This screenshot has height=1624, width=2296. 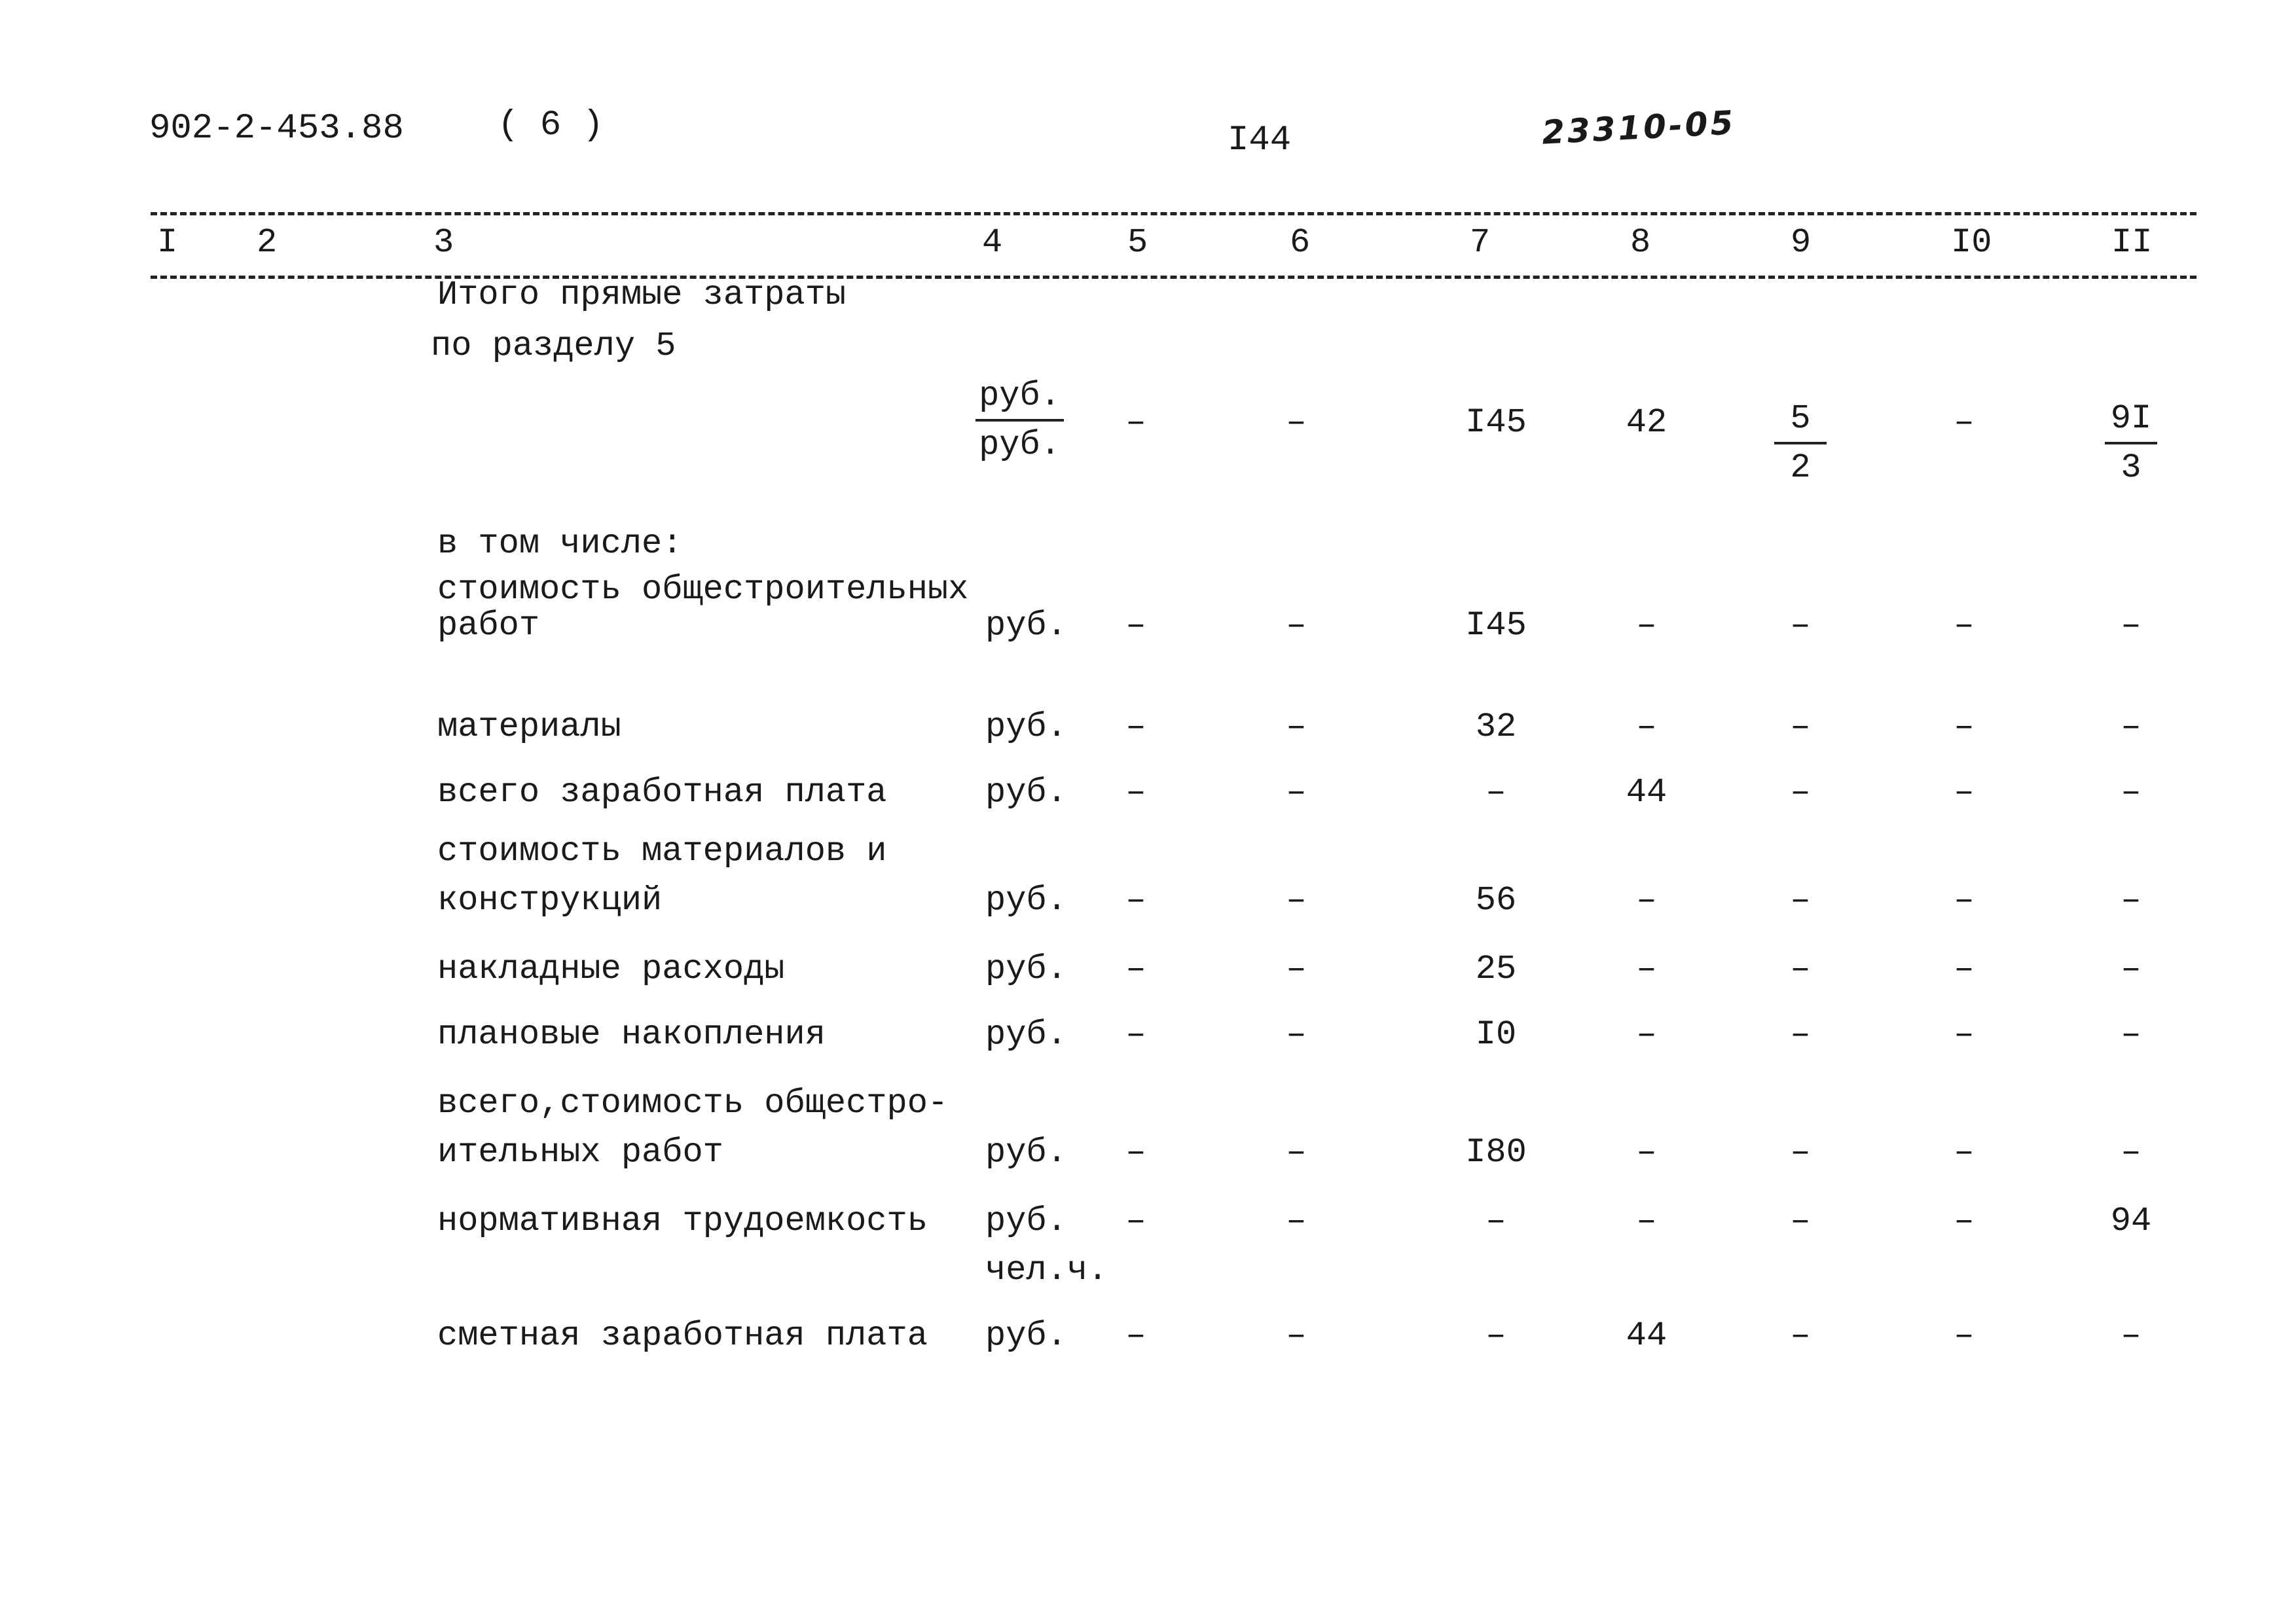 I want to click on row-label: по разделу 5, so click(x=553, y=346).